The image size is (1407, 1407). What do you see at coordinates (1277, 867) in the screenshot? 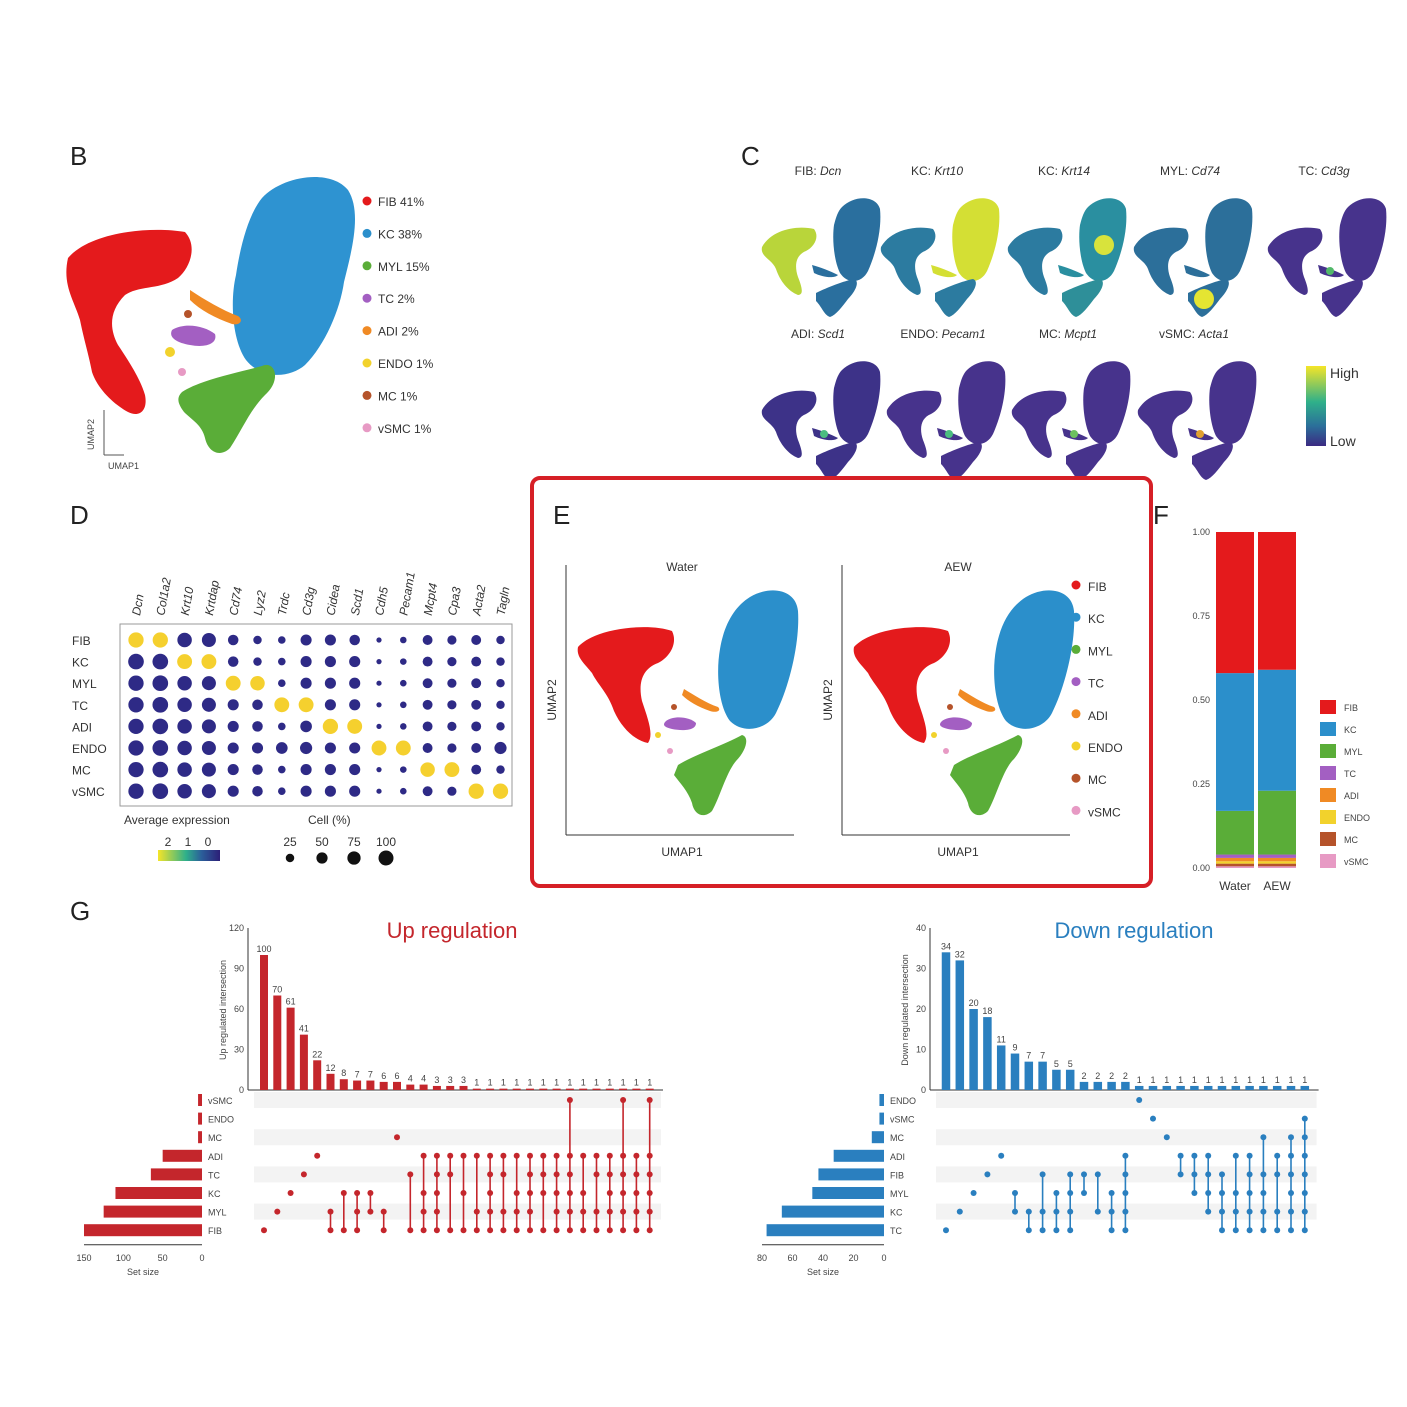
I see `stacked-segment-aew-vsmc` at bounding box center [1277, 867].